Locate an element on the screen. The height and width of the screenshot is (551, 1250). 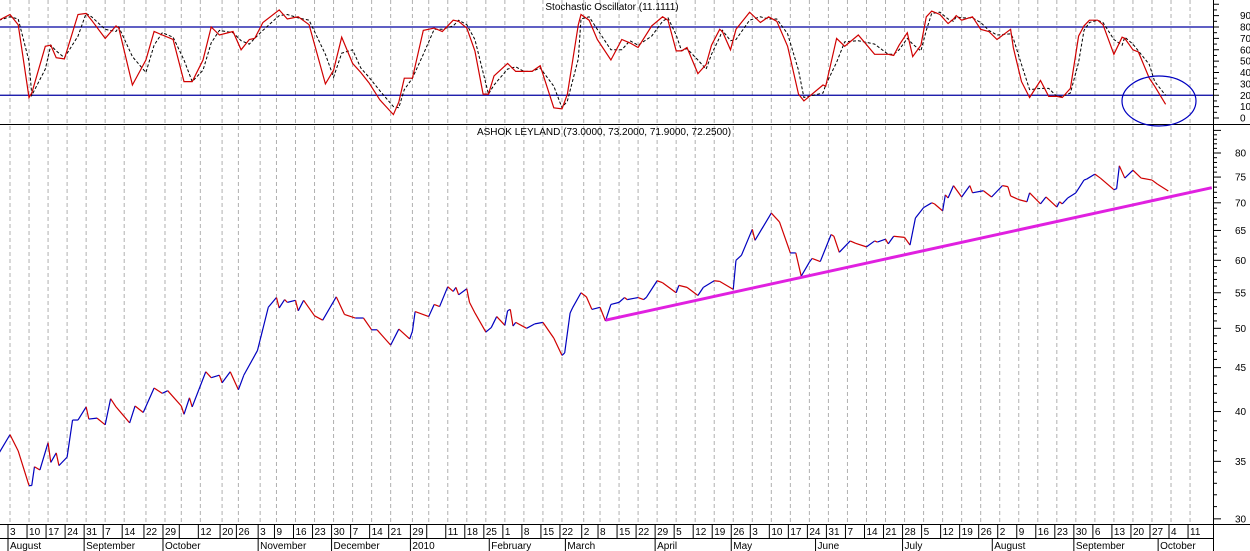
x-tick-label: 11 is located at coordinates (1195, 532).